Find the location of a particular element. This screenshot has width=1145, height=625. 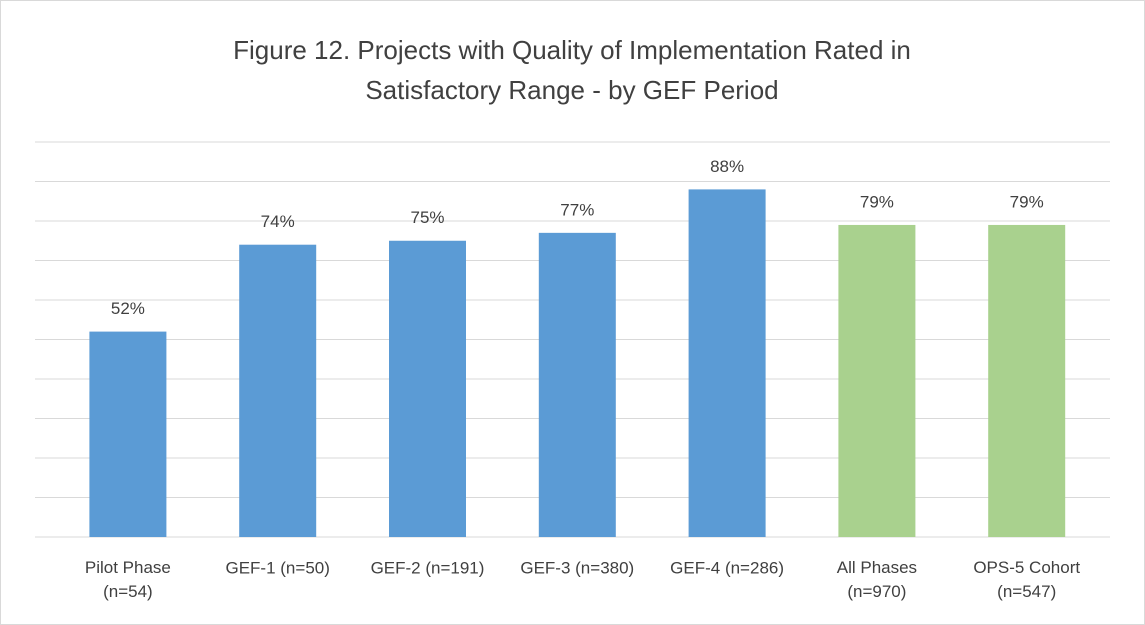

x-tick-label: GEF-1 (n=50) is located at coordinates (277, 567).